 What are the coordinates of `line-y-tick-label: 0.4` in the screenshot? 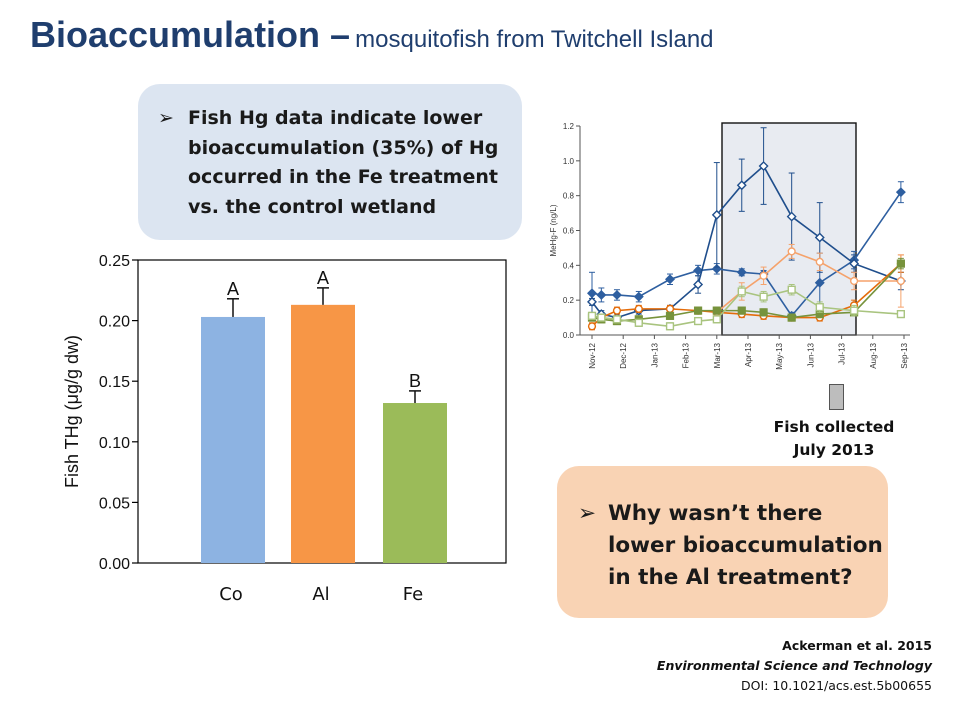 It's located at (569, 265).